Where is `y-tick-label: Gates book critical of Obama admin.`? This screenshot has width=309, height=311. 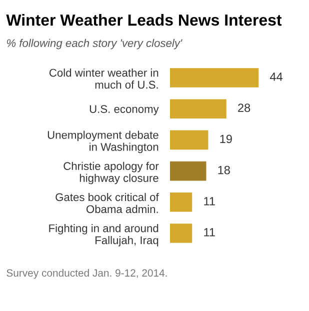 y-tick-label: Gates book critical of Obama admin. is located at coordinates (107, 203).